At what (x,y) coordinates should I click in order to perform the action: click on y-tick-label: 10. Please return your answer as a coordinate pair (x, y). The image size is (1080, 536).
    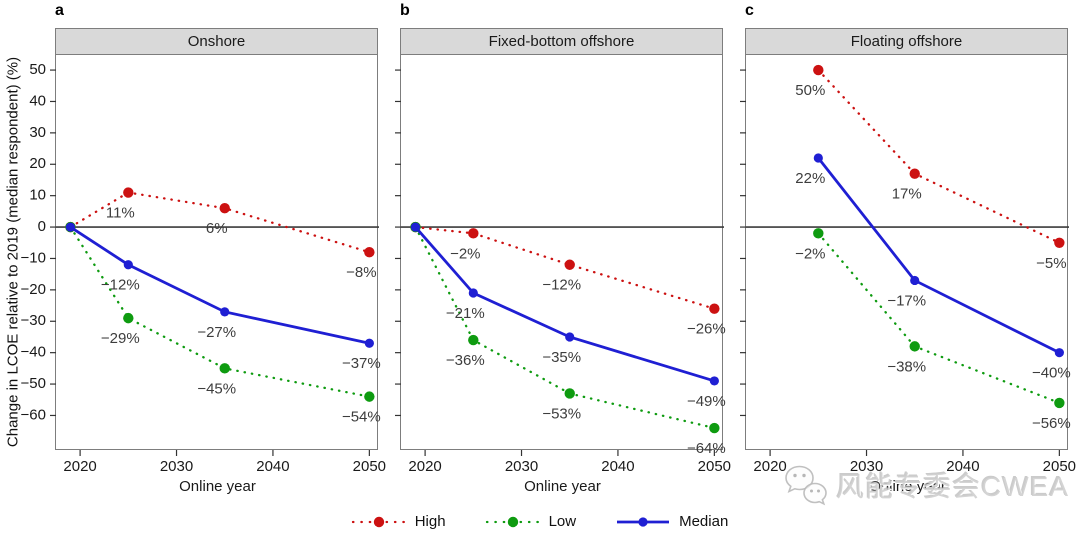
    Looking at the image, I should click on (37, 195).